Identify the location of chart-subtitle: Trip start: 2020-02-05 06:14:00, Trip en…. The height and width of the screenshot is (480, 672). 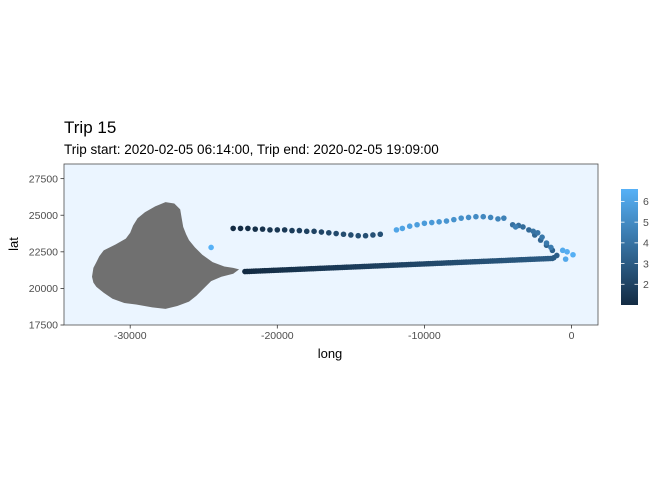
(251, 149).